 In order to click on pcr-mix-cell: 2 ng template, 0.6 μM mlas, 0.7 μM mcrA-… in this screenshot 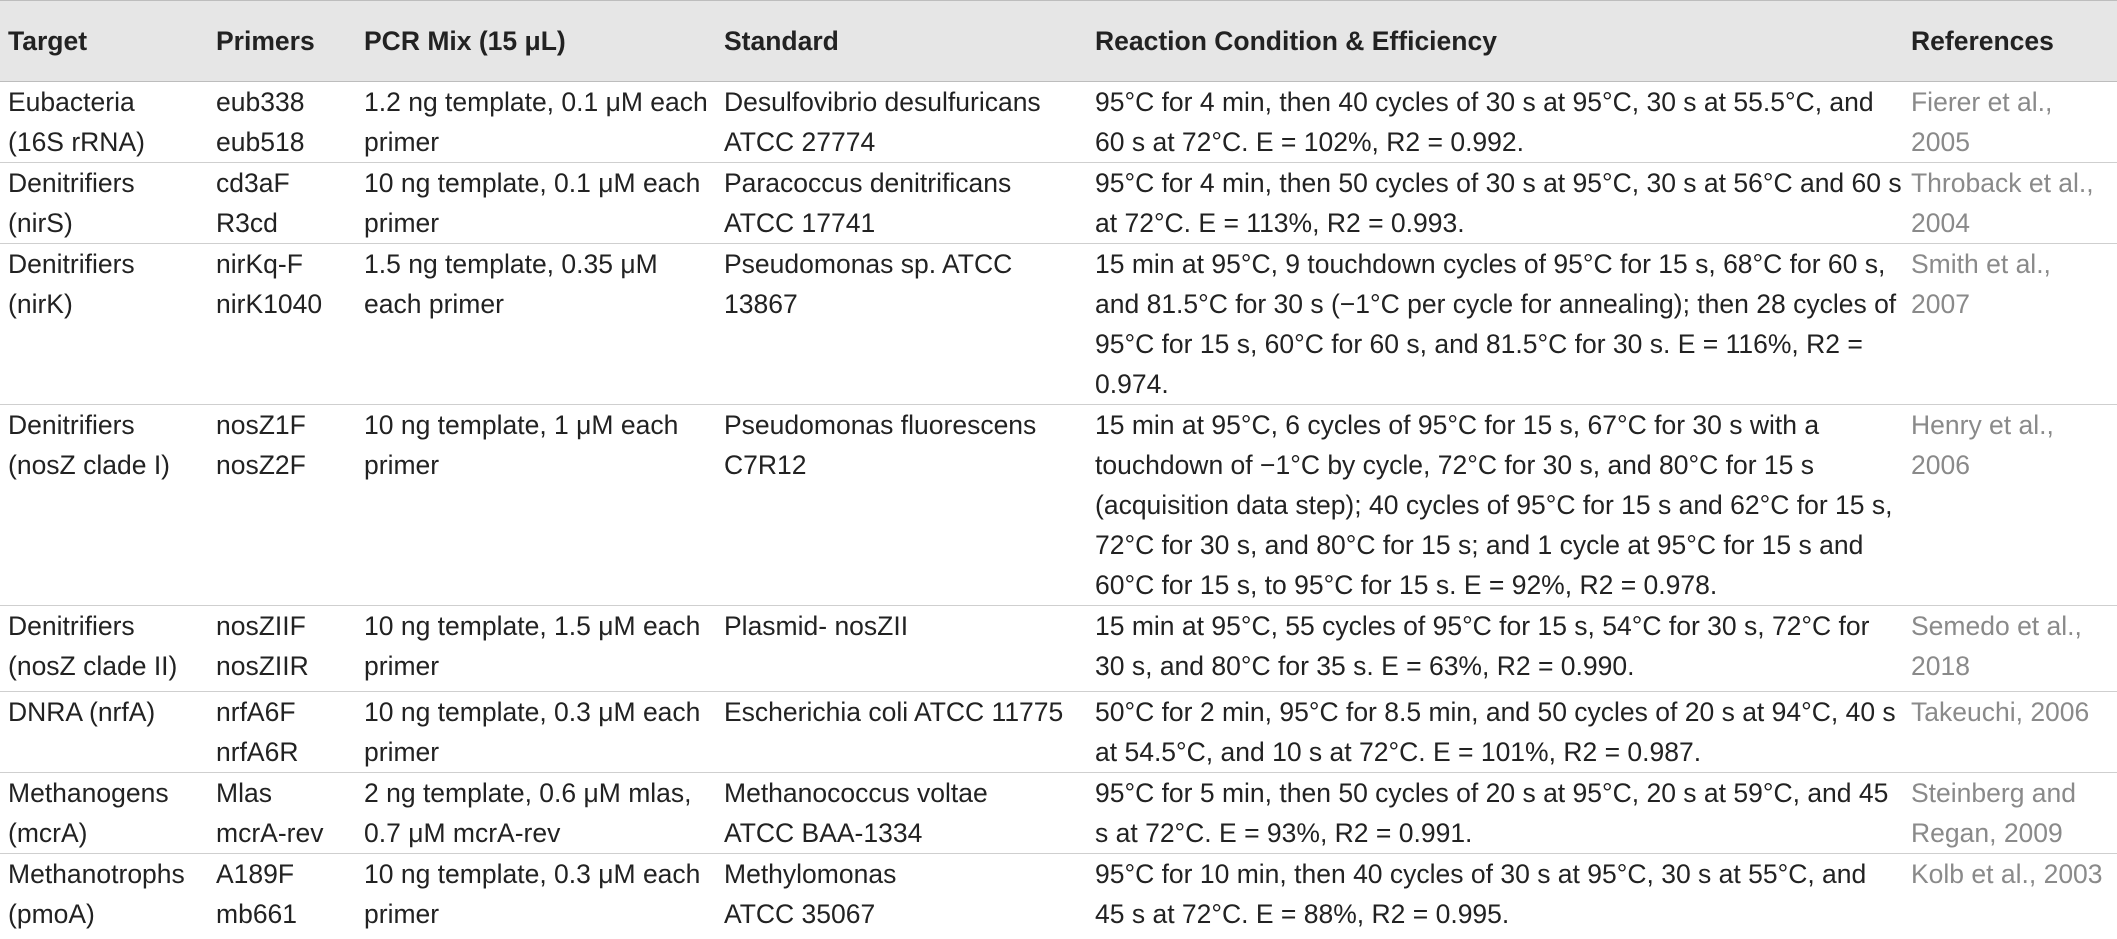, I will do `click(536, 813)`.